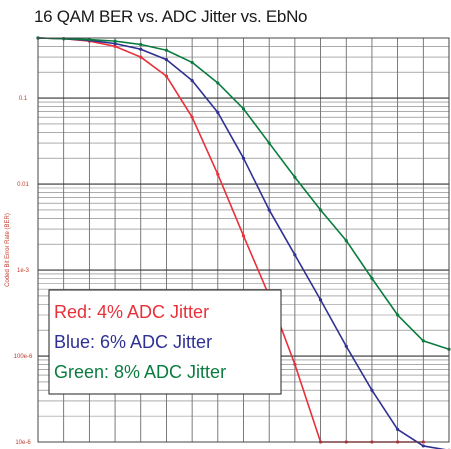 The width and height of the screenshot is (451, 449). I want to click on y-axis-label: Coded Bit Error Rate (BER), so click(8, 250).